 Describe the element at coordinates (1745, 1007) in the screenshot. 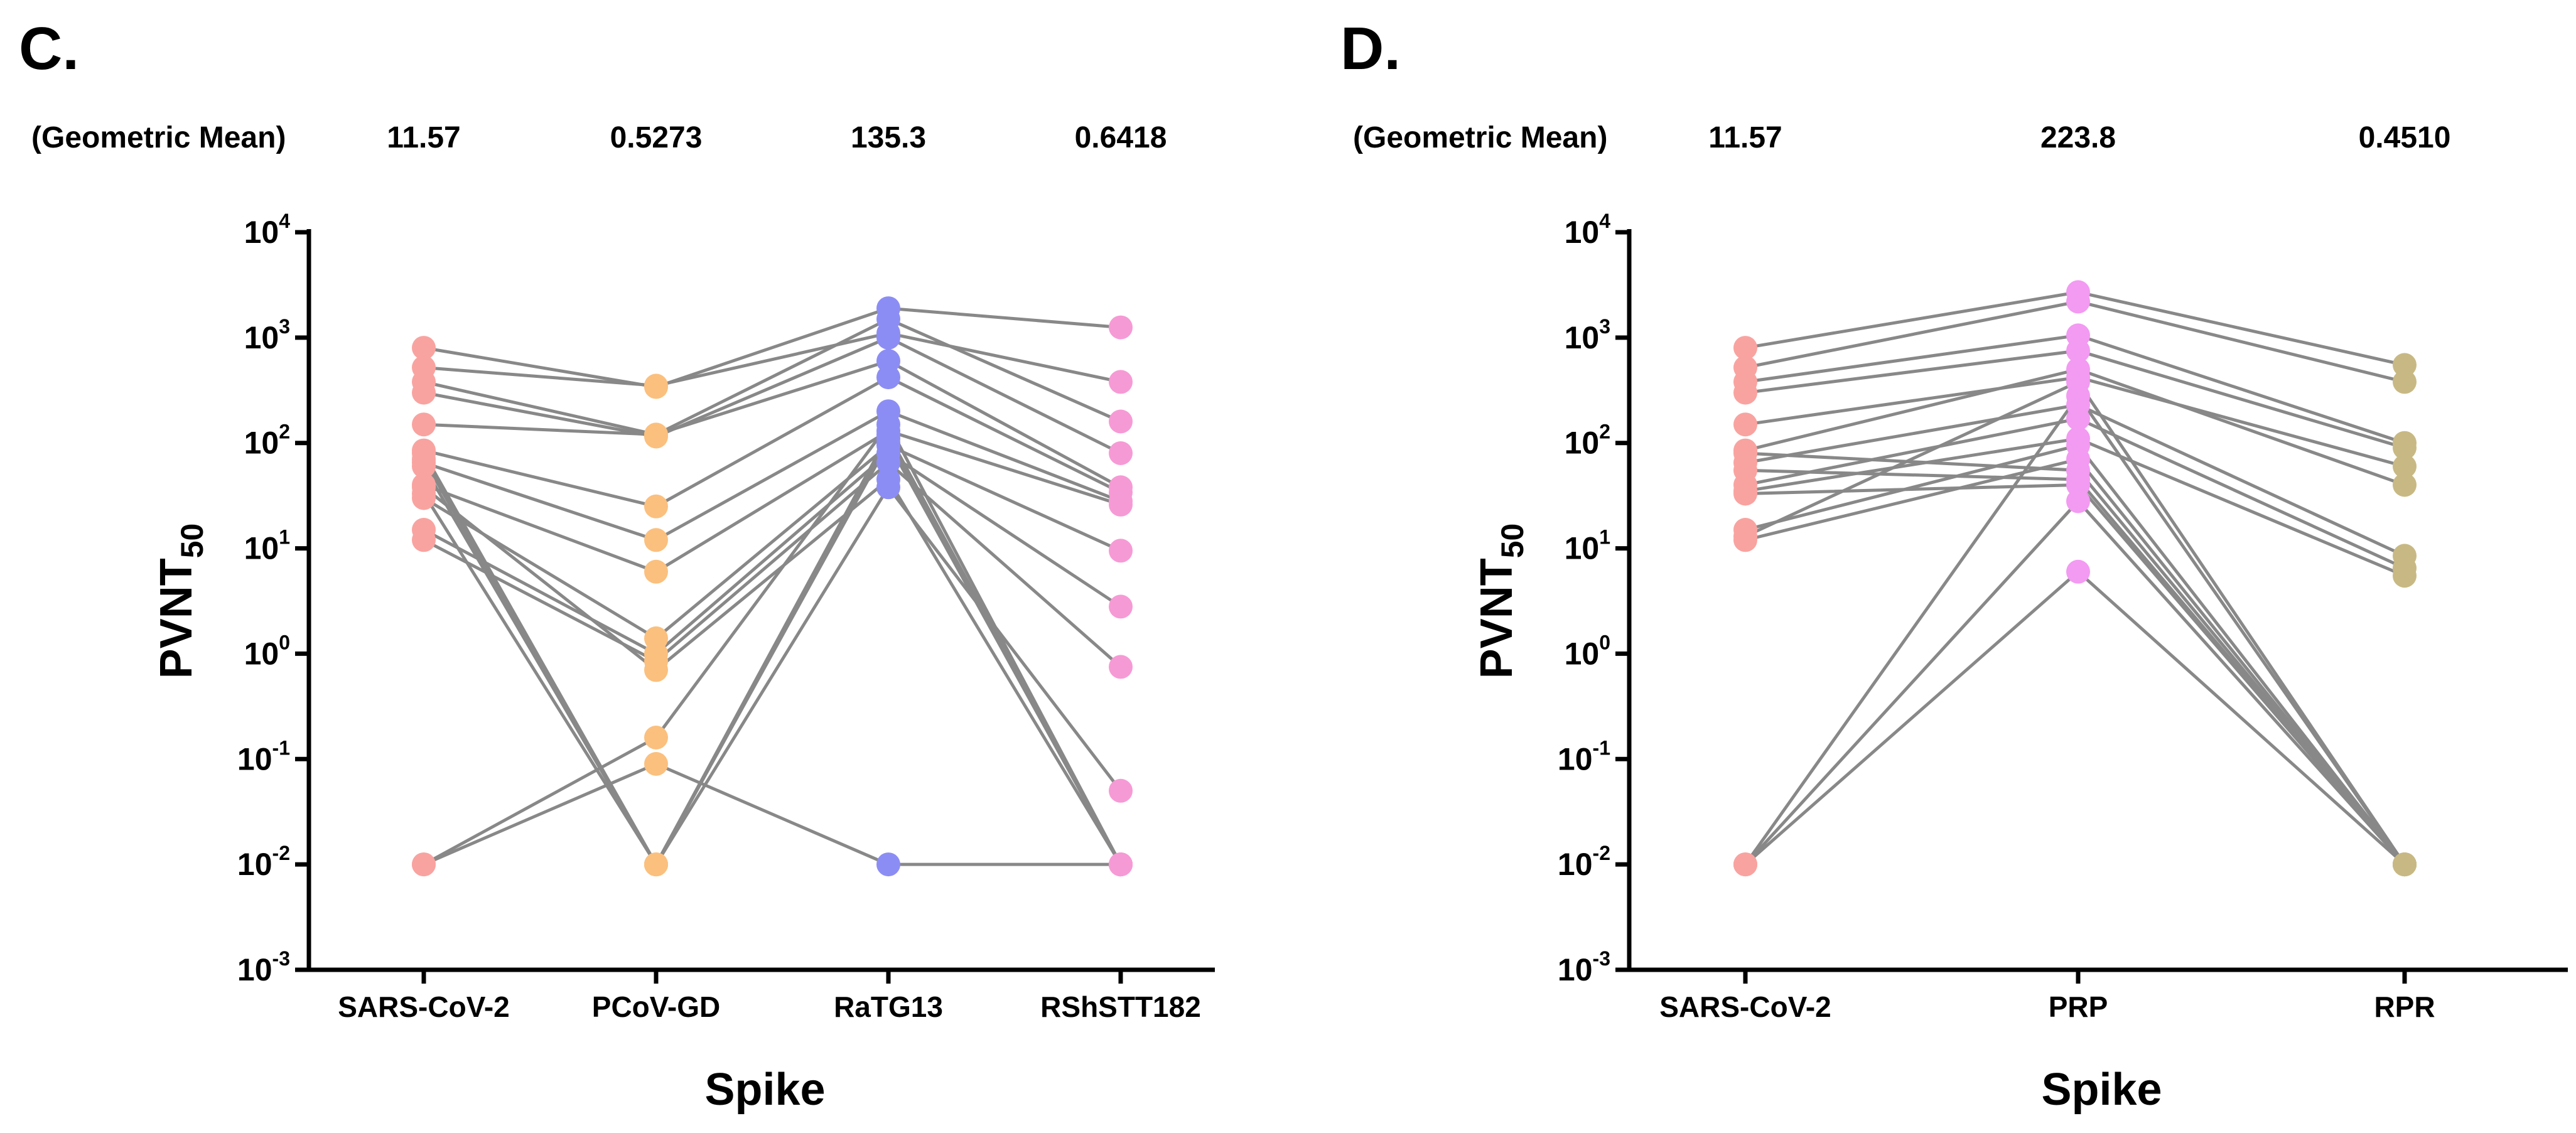

I see `x-tick-label: SARS-CoV-2` at that location.